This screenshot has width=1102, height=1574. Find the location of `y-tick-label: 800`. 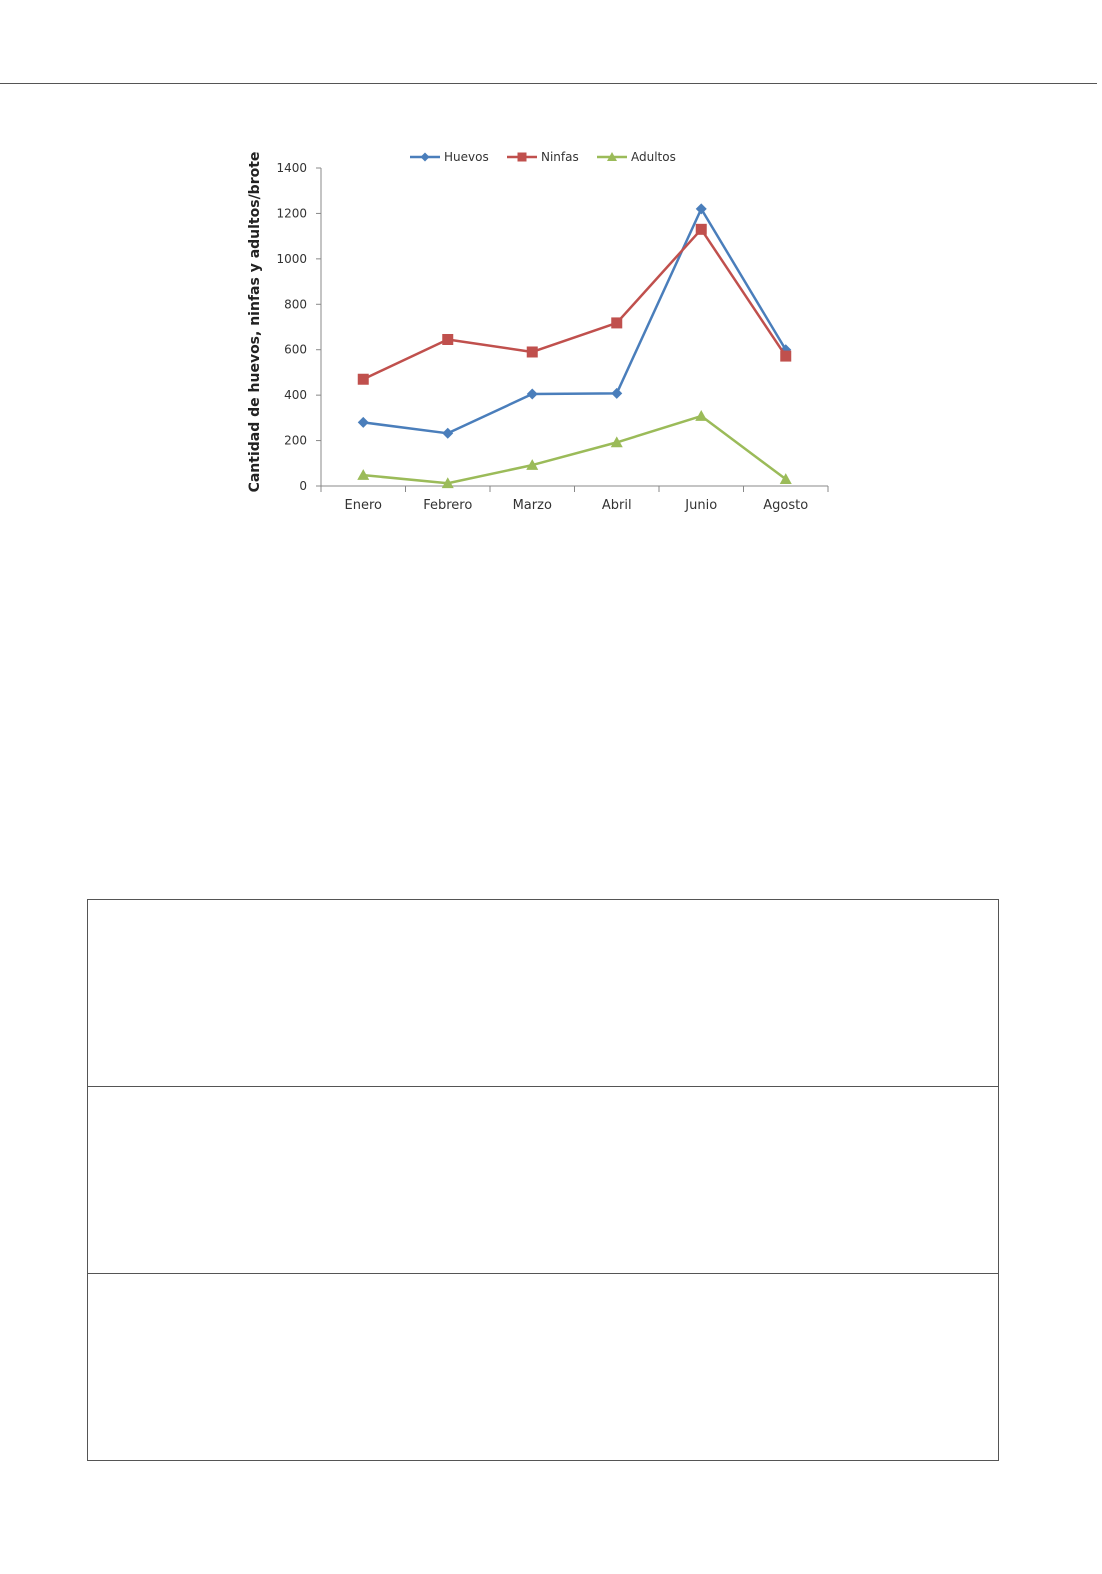

y-tick-label: 800 is located at coordinates (295, 304).